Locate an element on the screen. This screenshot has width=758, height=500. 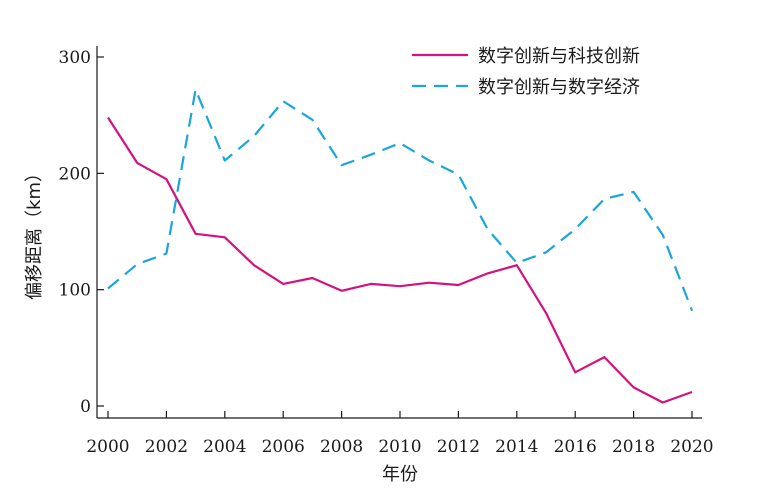
series-1-point-2009 is located at coordinates (370, 283).